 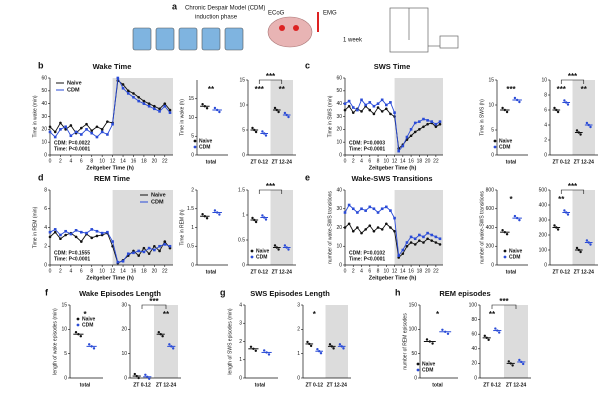 What do you see at coordinates (211, 89) in the screenshot?
I see `significance: **` at bounding box center [211, 89].